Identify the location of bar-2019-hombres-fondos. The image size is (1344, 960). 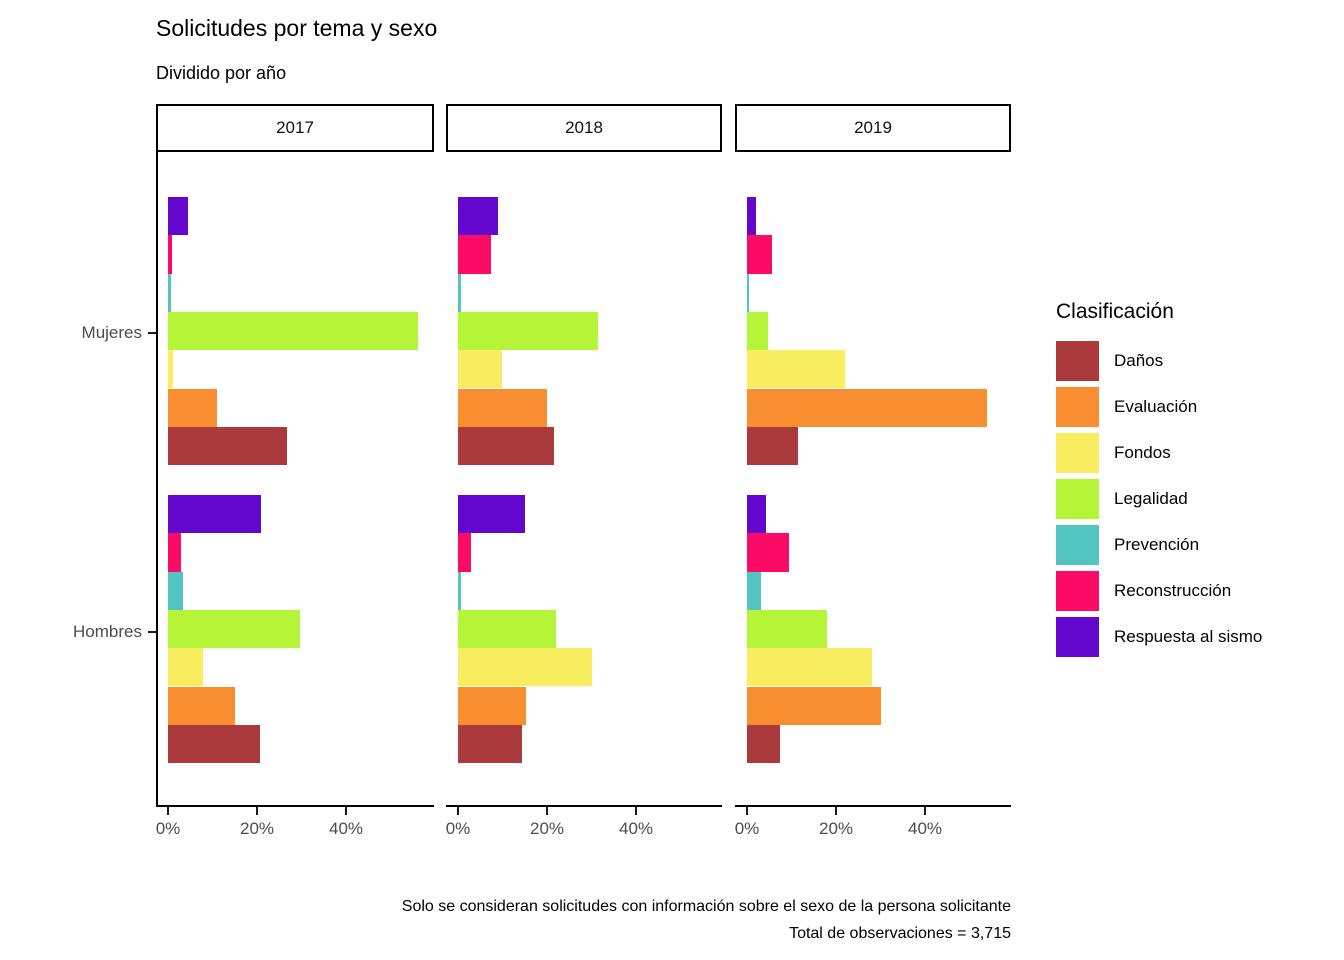
(810, 667).